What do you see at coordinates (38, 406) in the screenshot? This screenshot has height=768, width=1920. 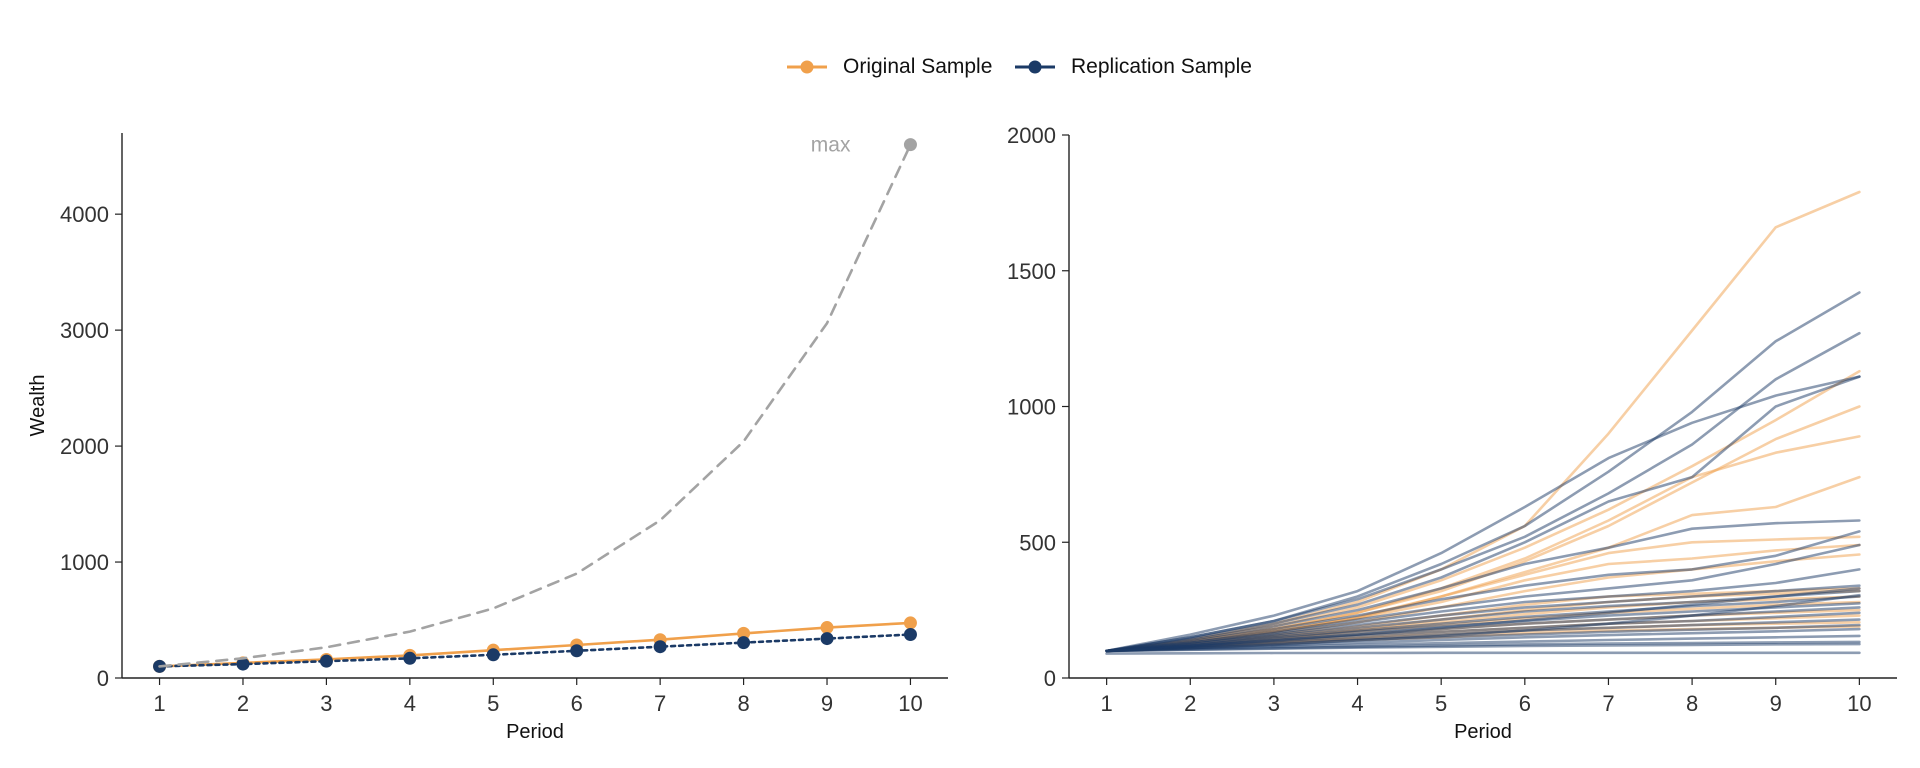 I see `y-axis-title: Wealth` at bounding box center [38, 406].